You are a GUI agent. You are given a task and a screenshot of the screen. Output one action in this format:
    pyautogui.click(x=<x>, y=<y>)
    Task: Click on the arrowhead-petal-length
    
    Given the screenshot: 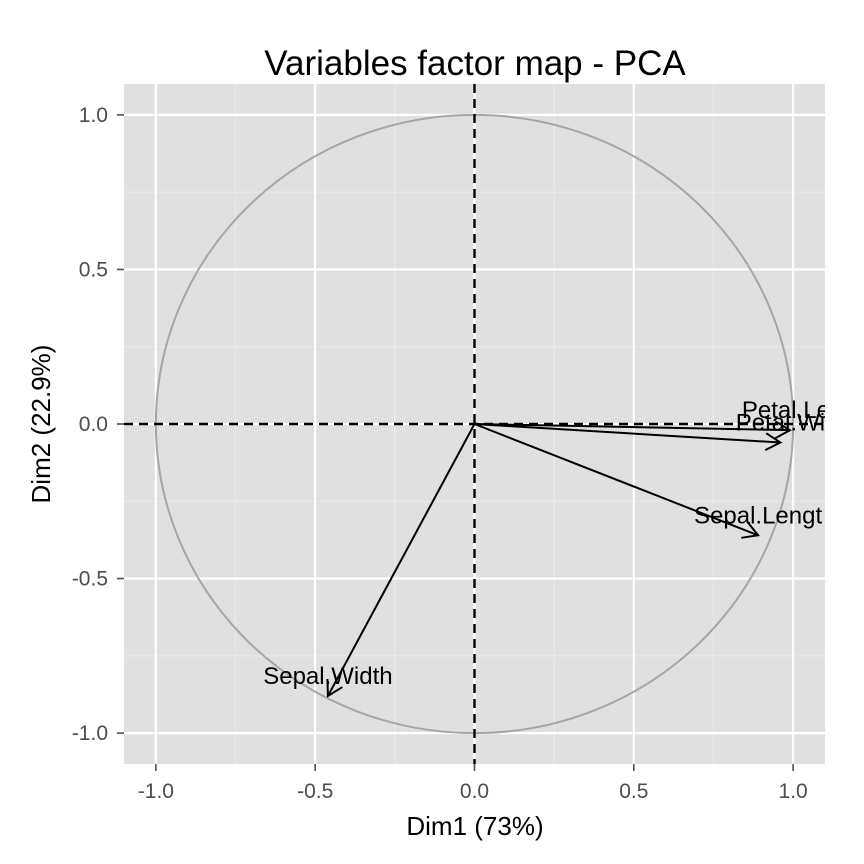 What is the action you would take?
    pyautogui.click(x=783, y=430)
    